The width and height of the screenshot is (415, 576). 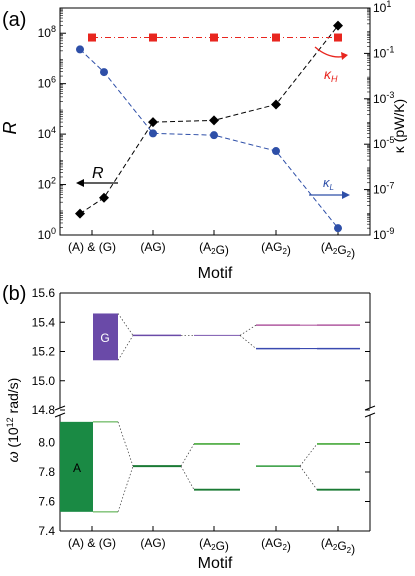 I want to click on annotation-r-arrow, so click(x=97, y=183).